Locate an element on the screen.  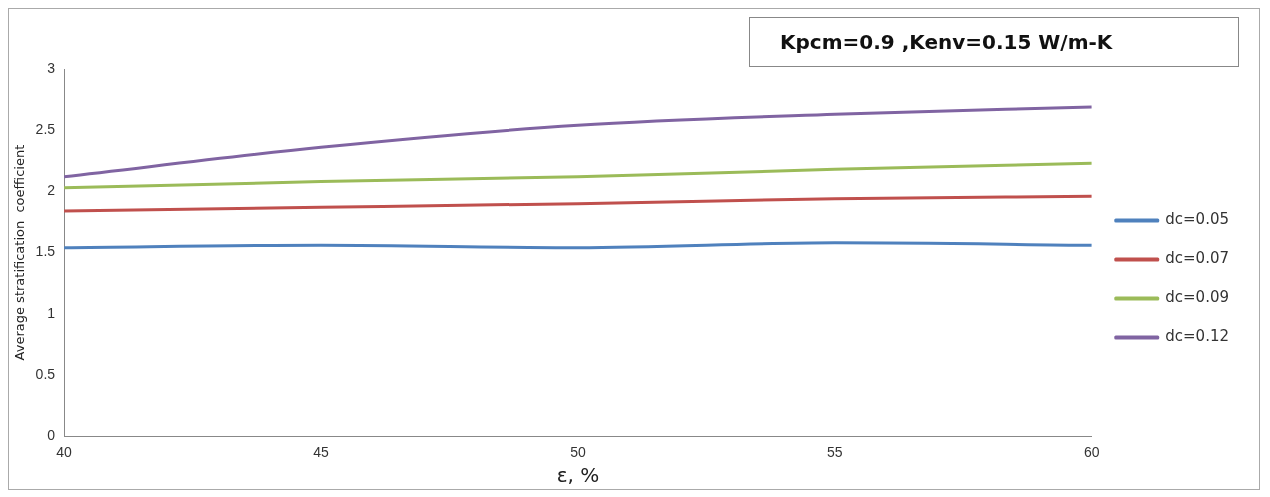
legend-label: dc=0.09 is located at coordinates (1197, 297).